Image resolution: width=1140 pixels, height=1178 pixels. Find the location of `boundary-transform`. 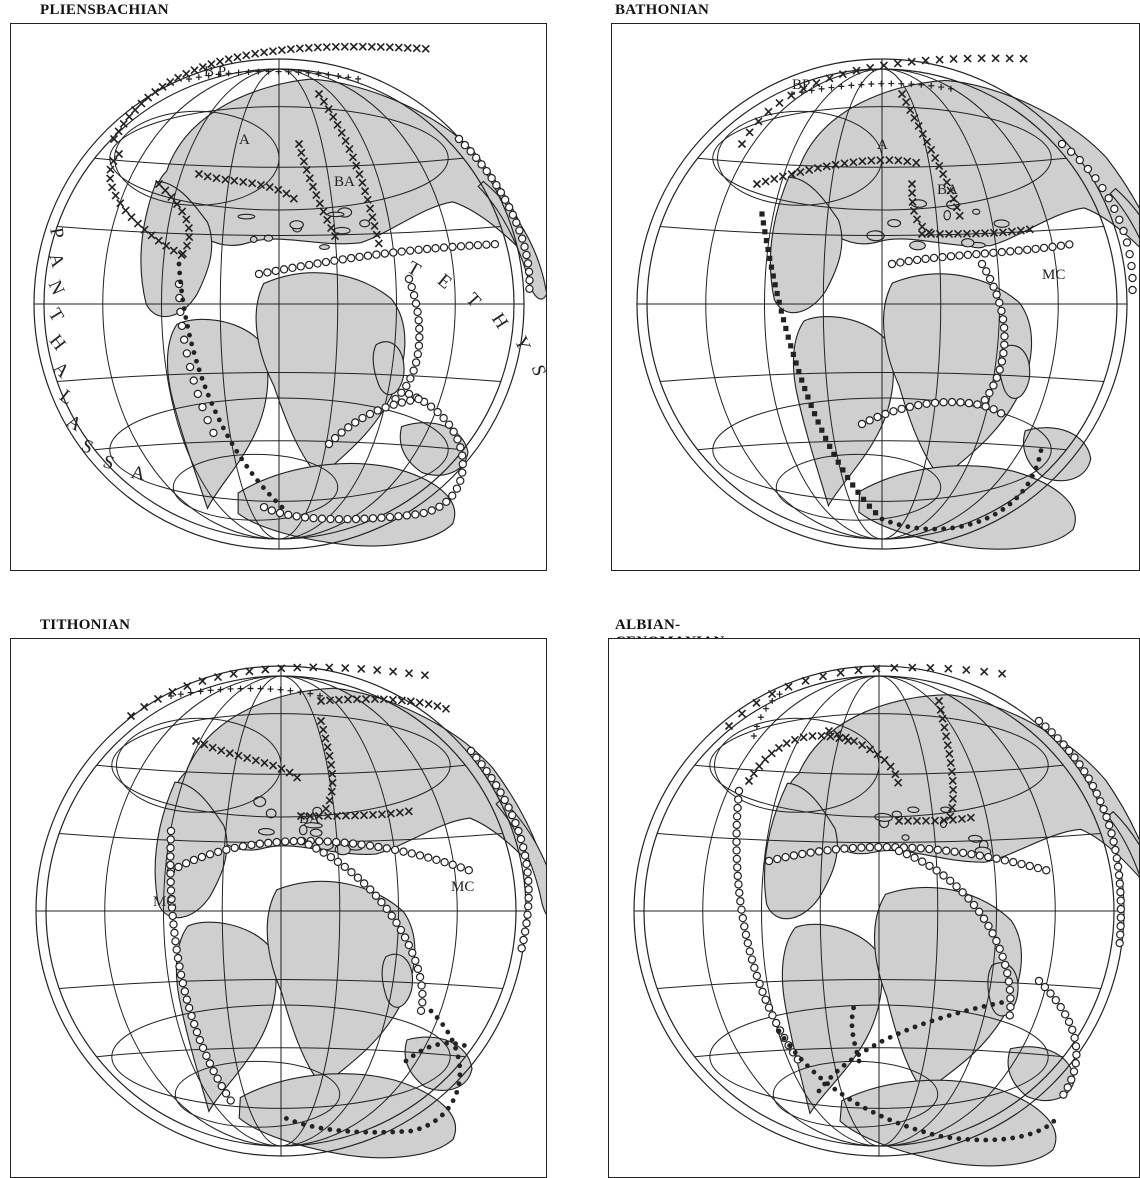

boundary-transform is located at coordinates (767, 715).